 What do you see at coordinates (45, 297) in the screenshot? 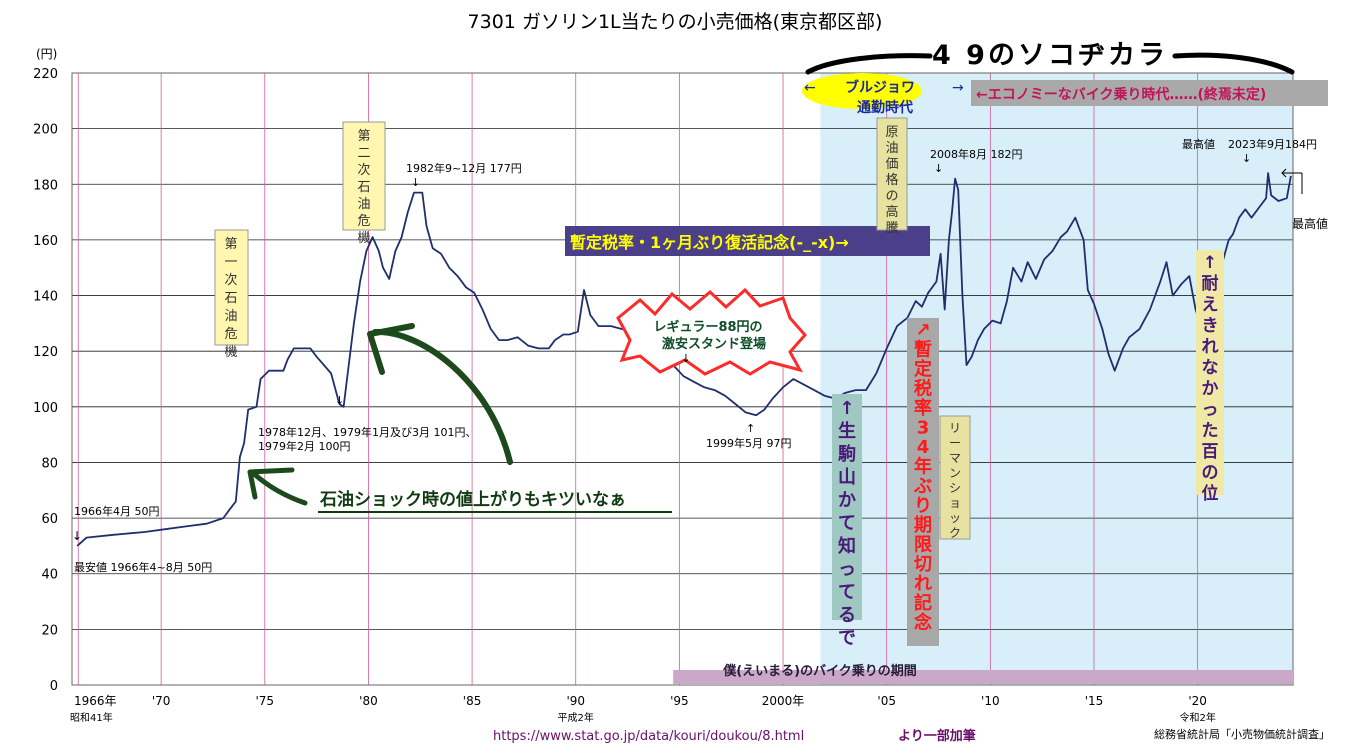
I see `y-tick-label: 140` at bounding box center [45, 297].